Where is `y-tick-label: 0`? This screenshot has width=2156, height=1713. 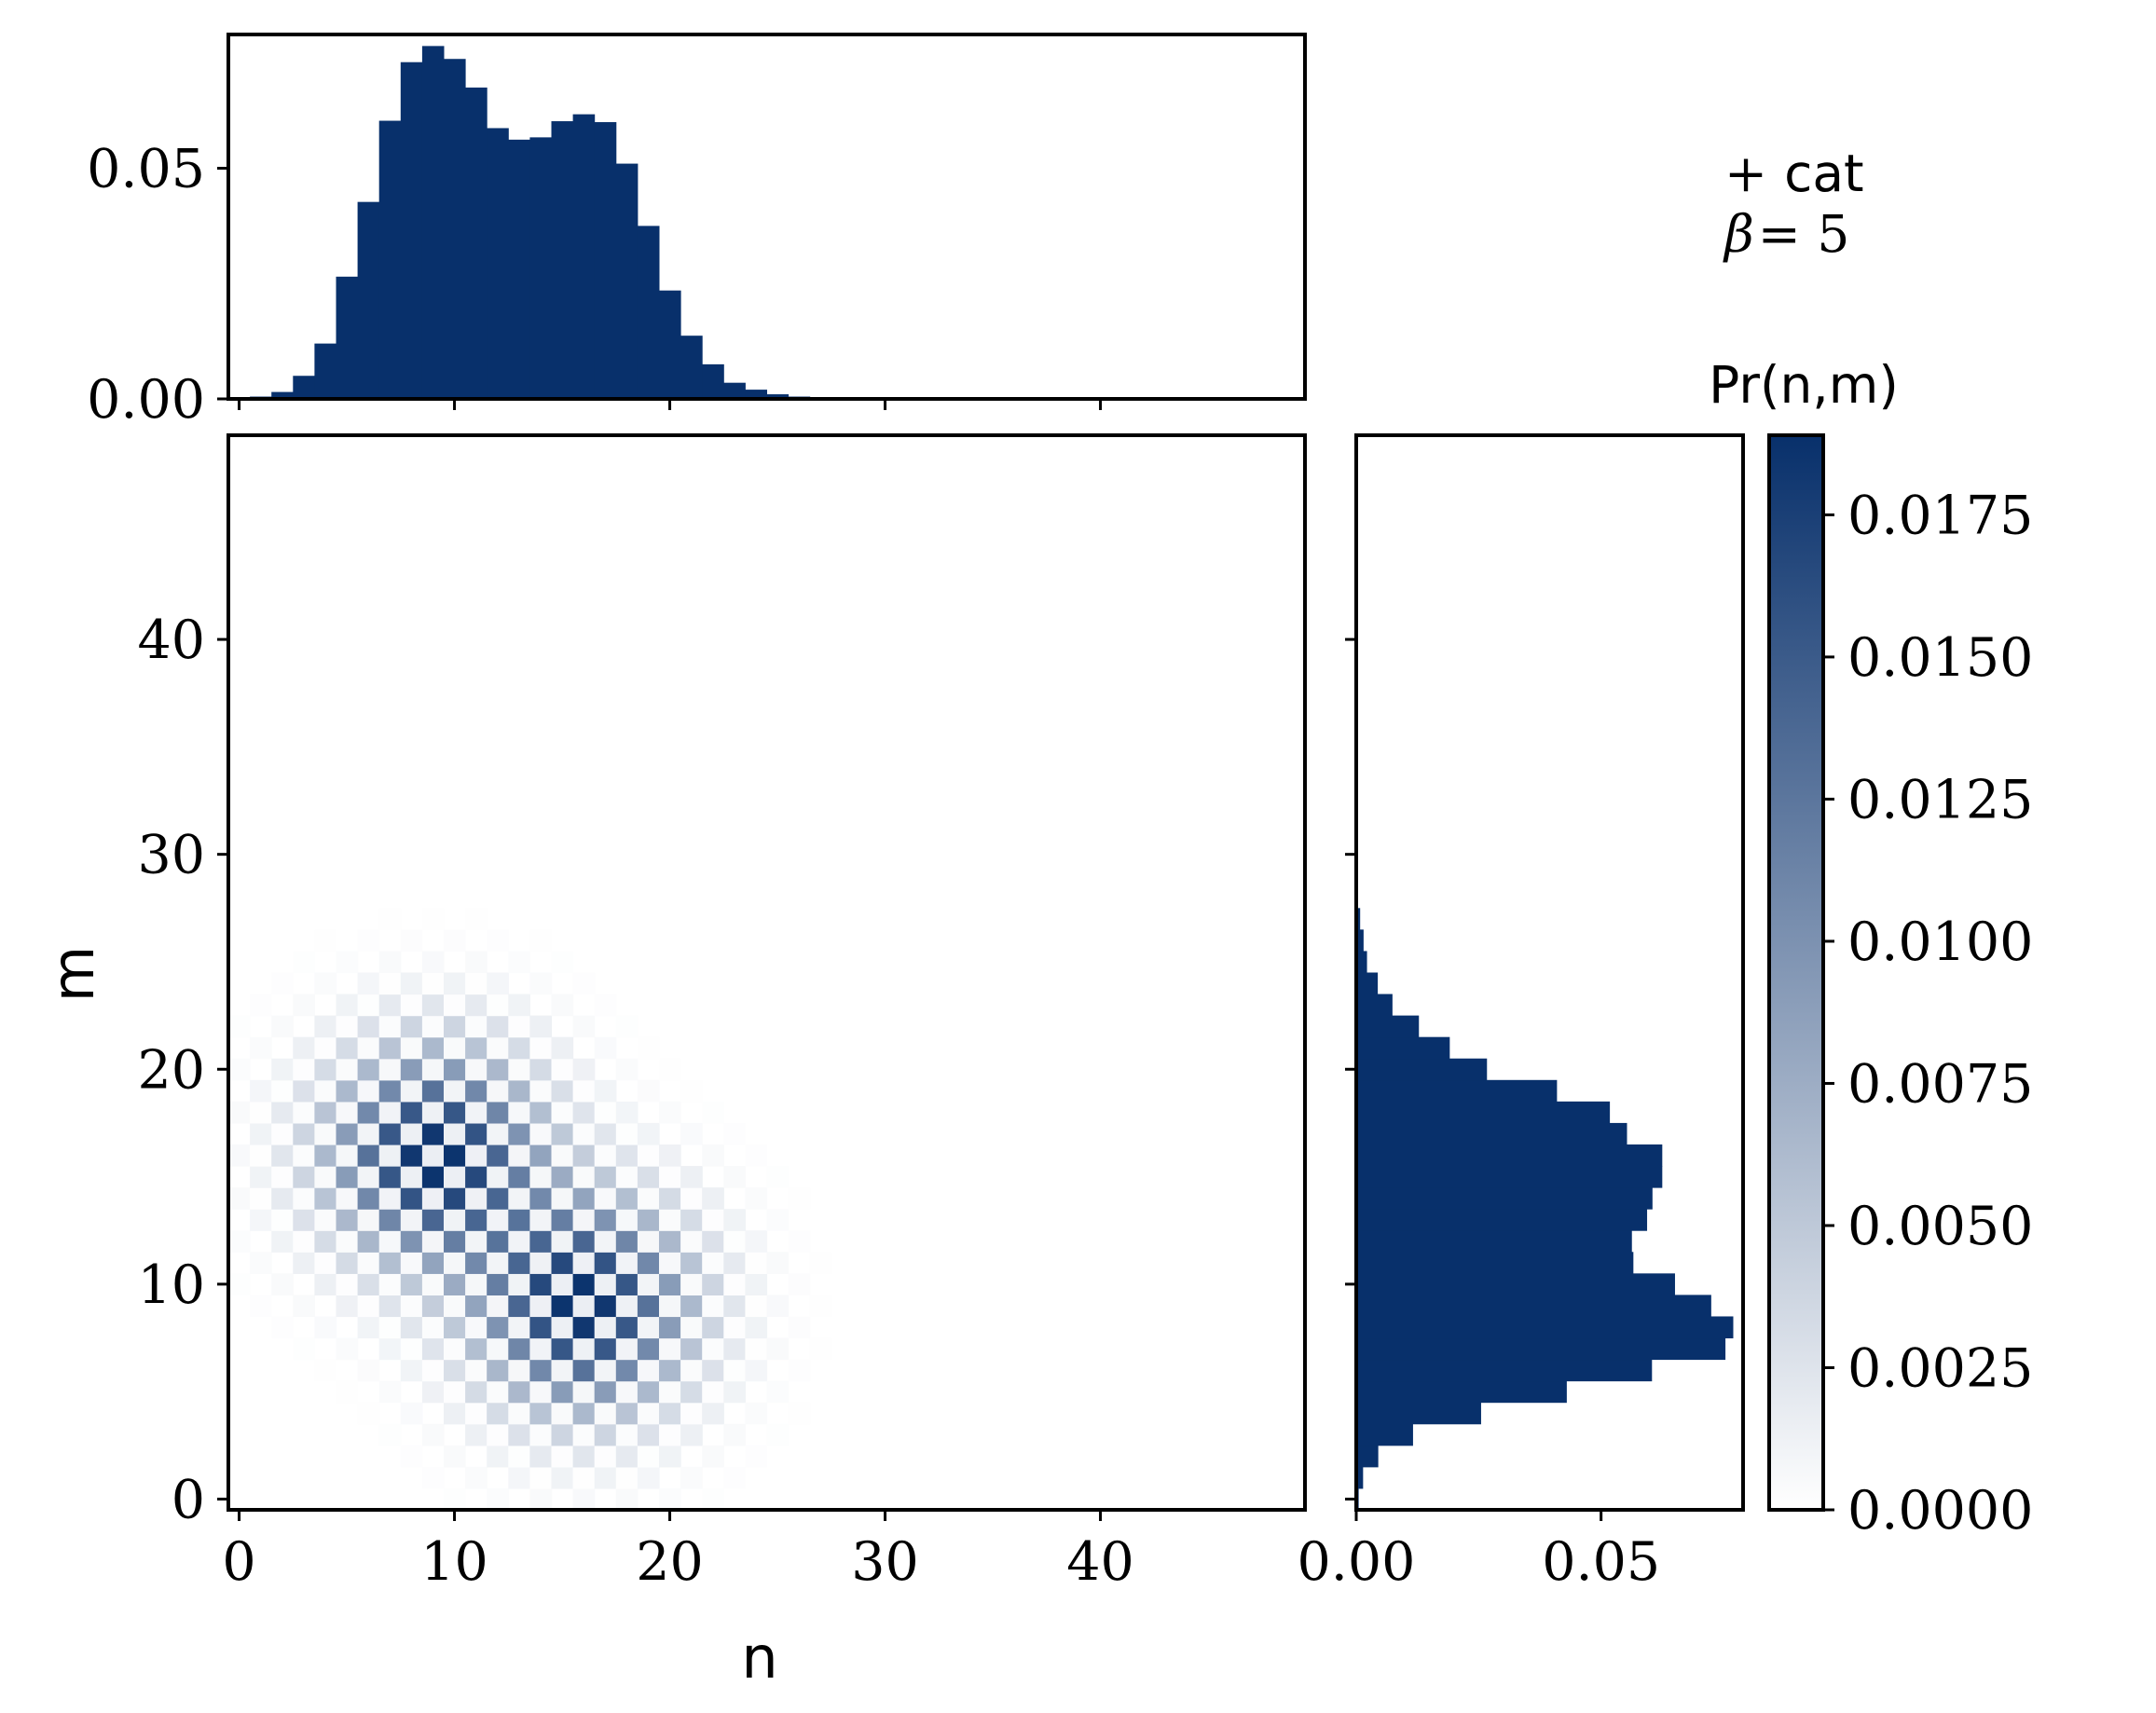
y-tick-label: 0 is located at coordinates (188, 1499).